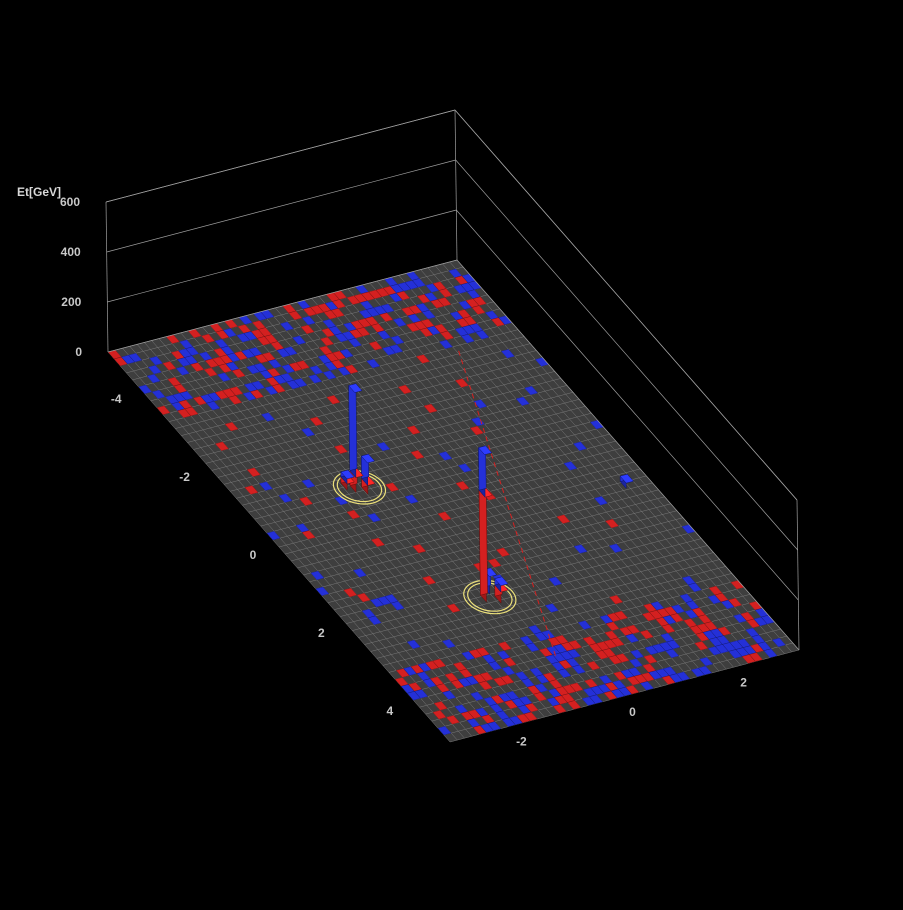 The width and height of the screenshot is (903, 910). Describe the element at coordinates (389, 711) in the screenshot. I see `eta-tick-label: 4` at that location.